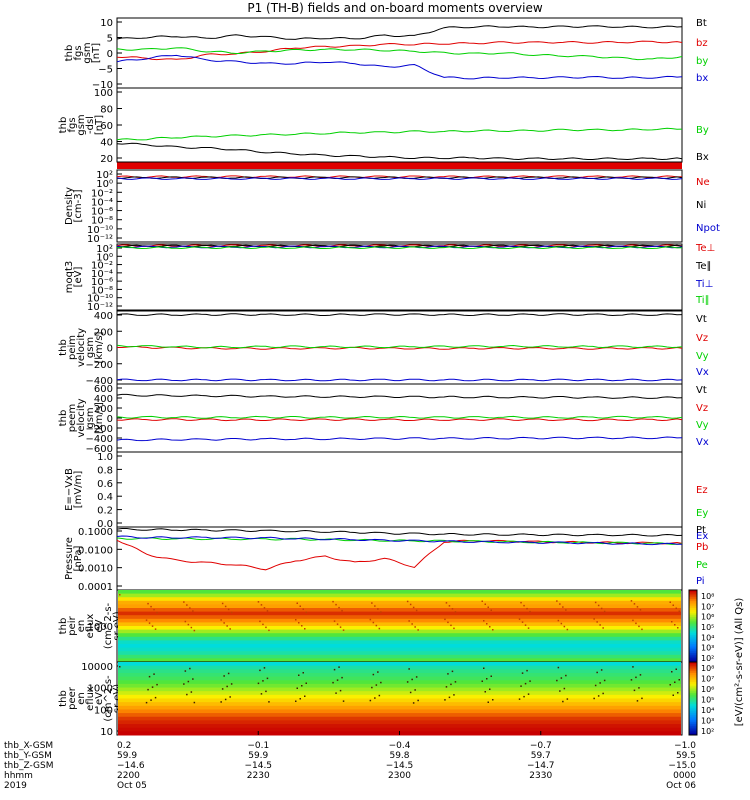 The image size is (750, 800). Describe the element at coordinates (102, 193) in the screenshot. I see `y-tick-label: 10⁻²` at that location.